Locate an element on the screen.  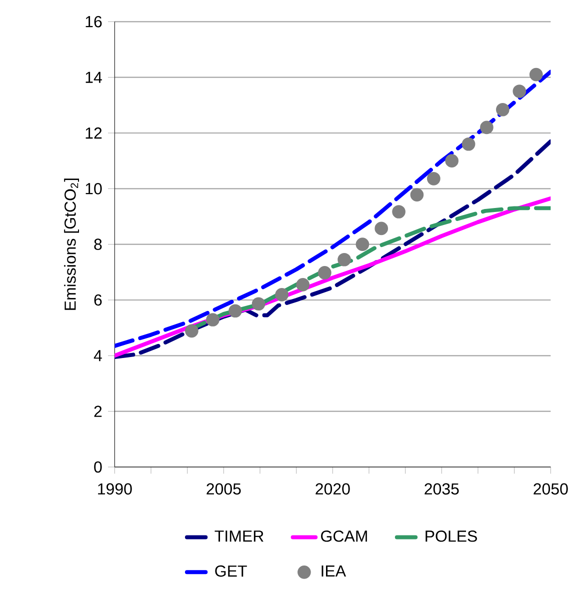
y-tick-label: 4 is located at coordinates (98, 356).